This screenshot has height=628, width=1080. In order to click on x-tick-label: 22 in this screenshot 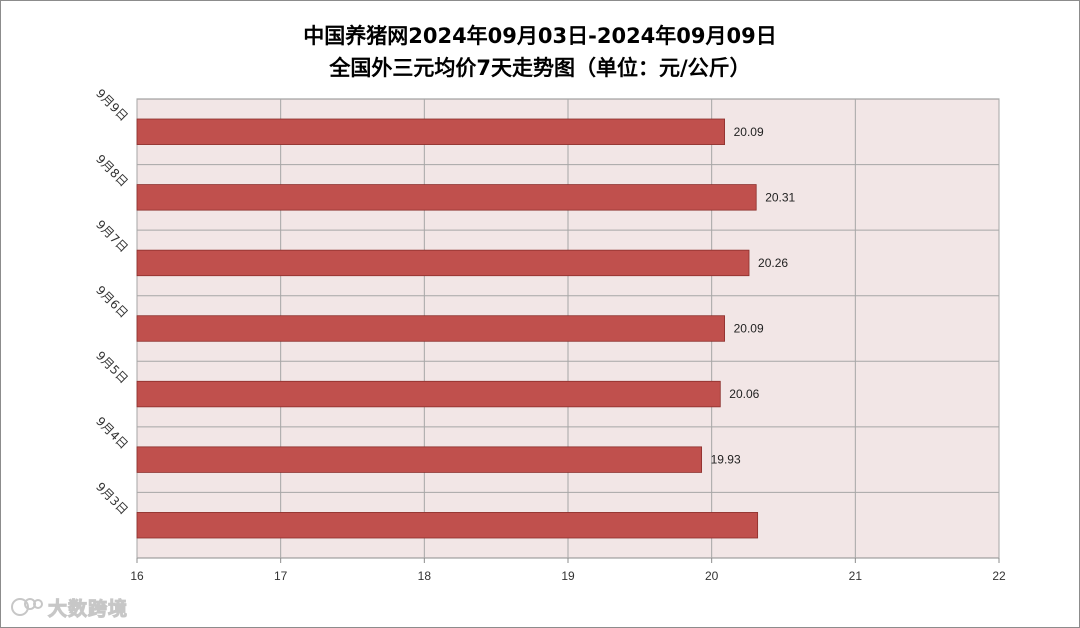, I will do `click(999, 576)`.